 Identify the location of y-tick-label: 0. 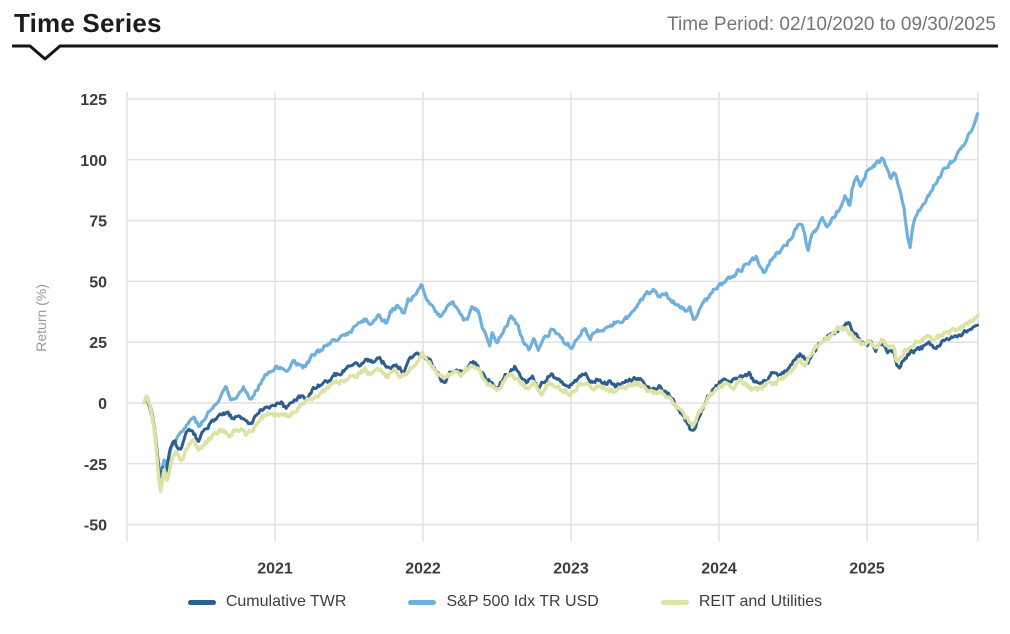
(102, 404).